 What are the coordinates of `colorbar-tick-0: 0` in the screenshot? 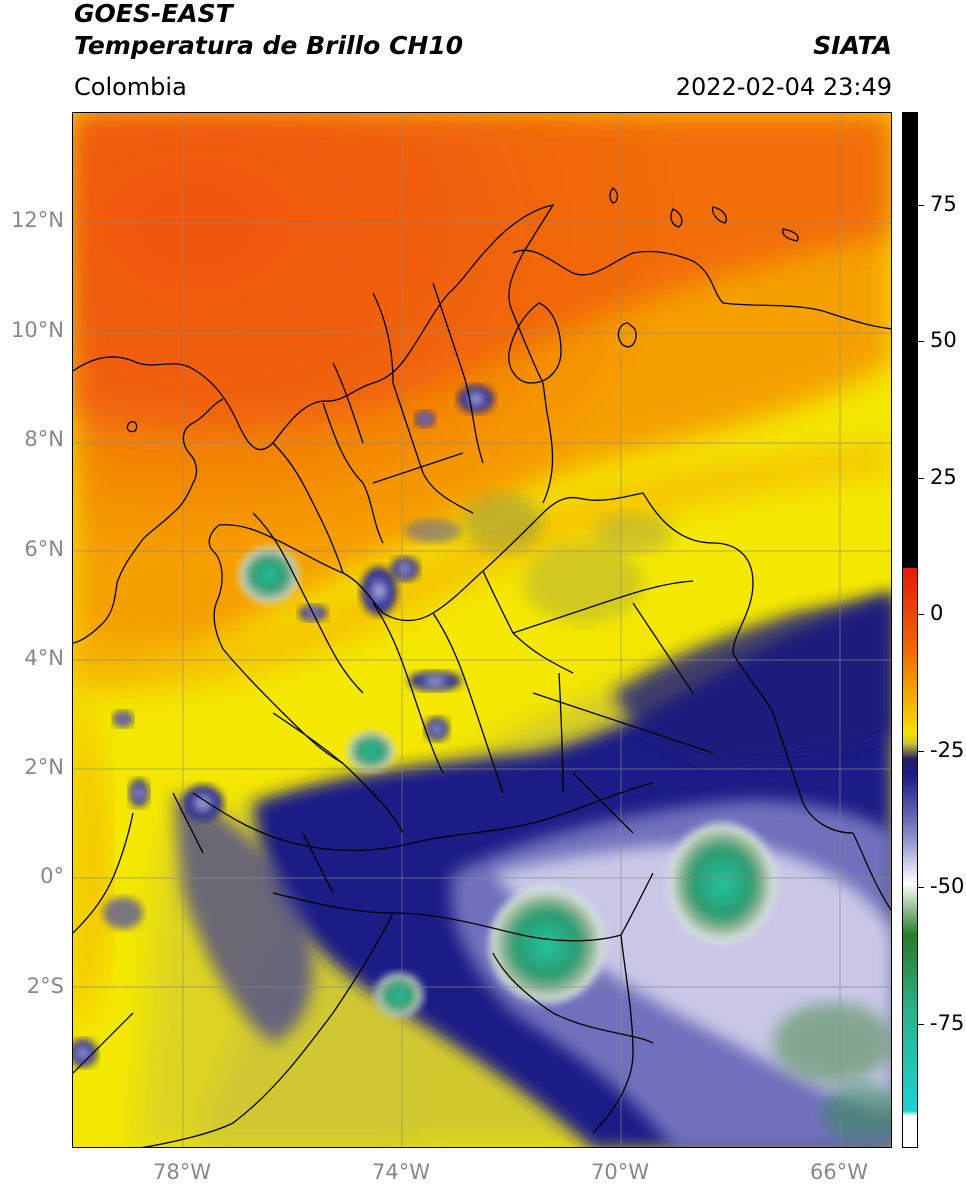 It's located at (937, 613).